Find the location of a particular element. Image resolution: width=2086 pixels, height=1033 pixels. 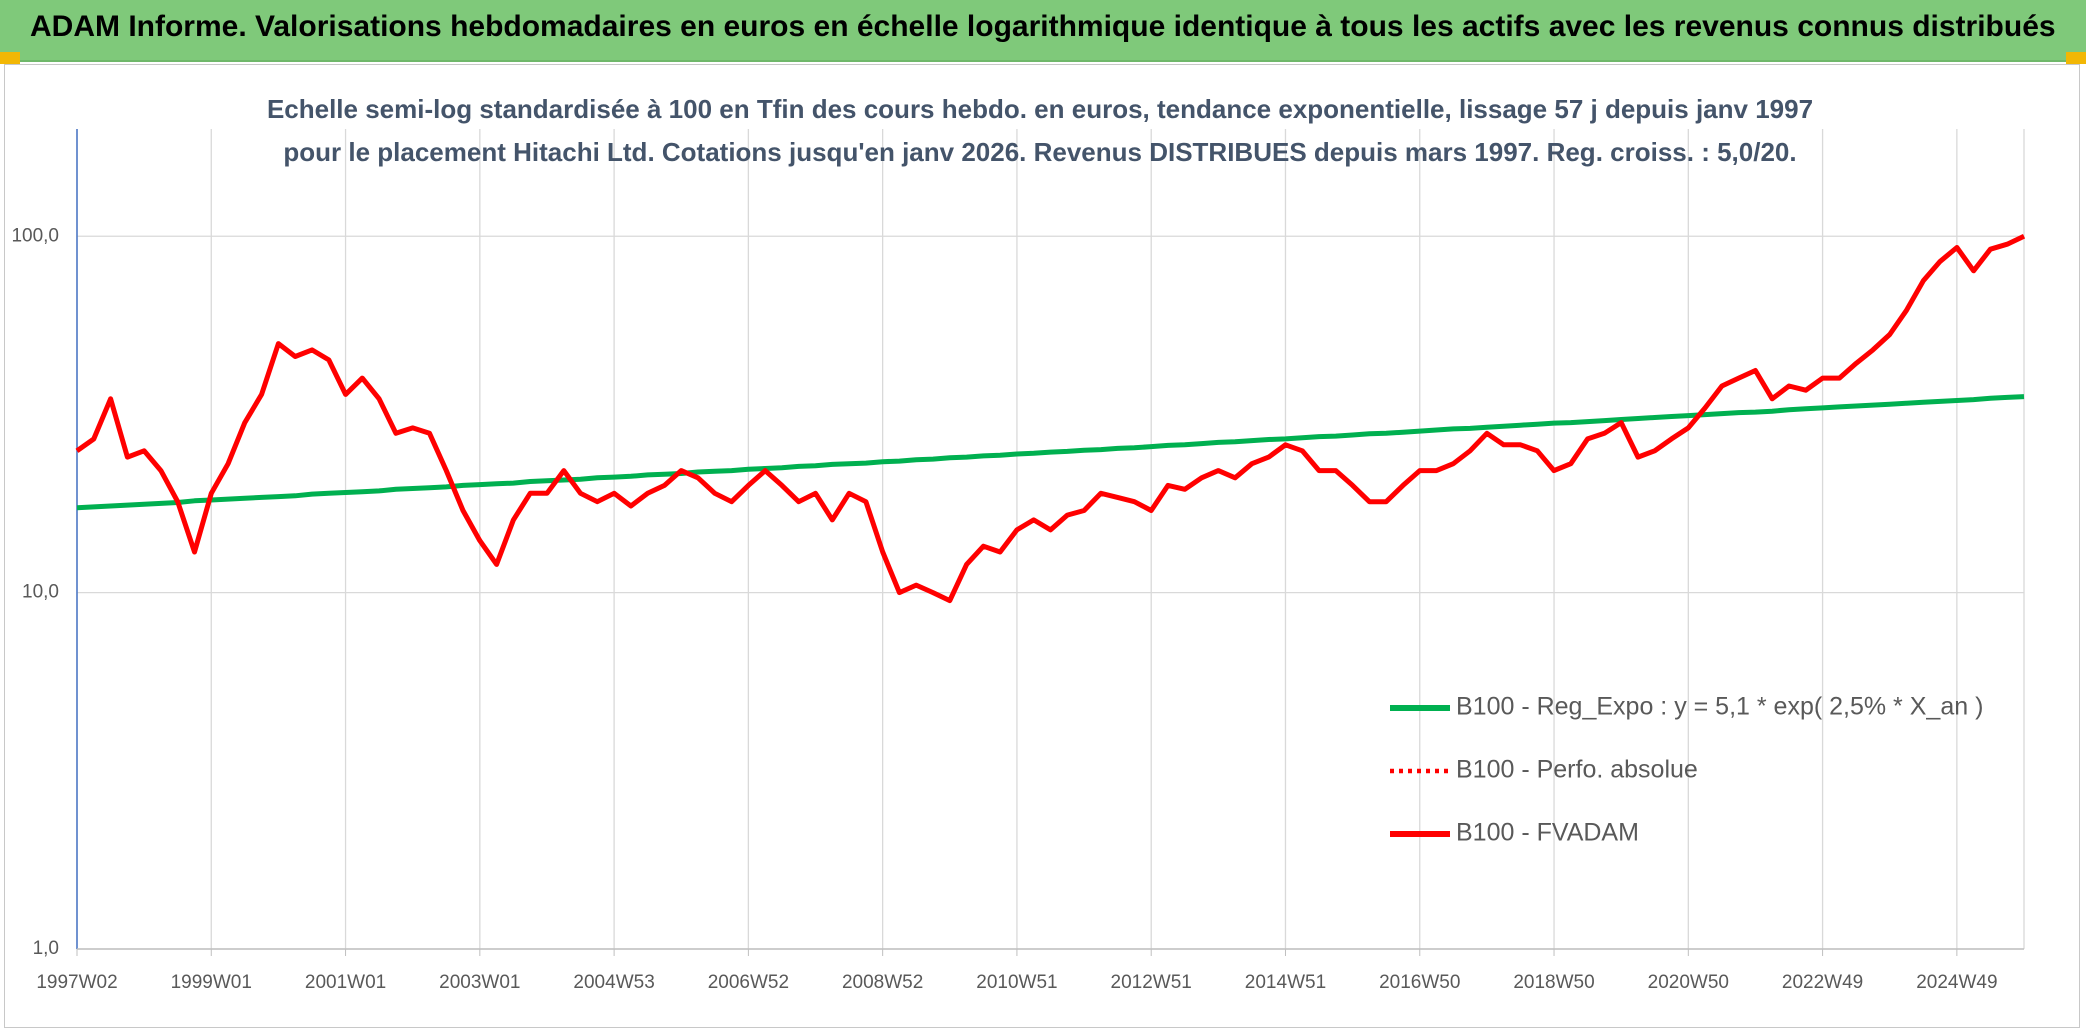

legend-label: B100 - FVADAM is located at coordinates (1547, 833).